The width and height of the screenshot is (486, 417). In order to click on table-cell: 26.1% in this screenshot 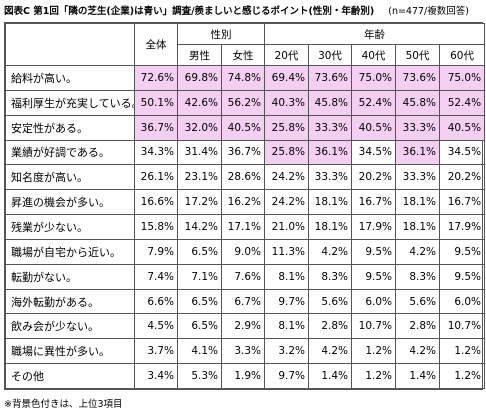, I will do `click(156, 177)`.